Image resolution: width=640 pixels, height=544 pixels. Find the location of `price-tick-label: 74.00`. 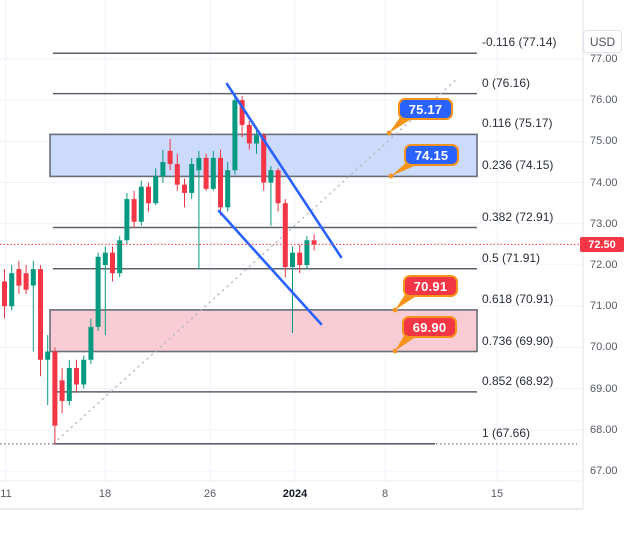

price-tick-label: 74.00 is located at coordinates (604, 182).